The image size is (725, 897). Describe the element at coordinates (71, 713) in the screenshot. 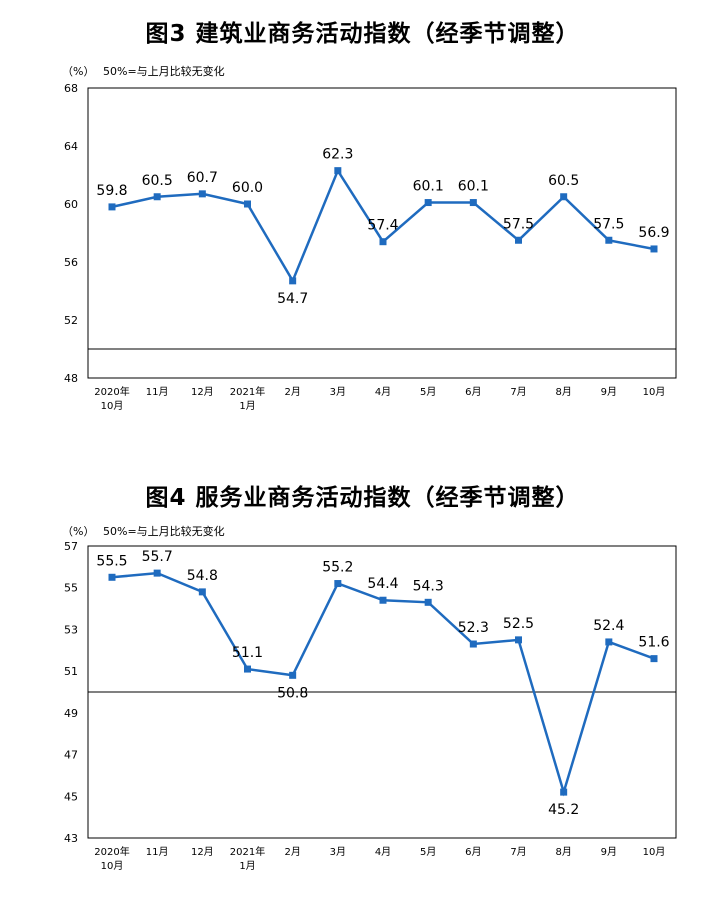

I see `chart2-y-tick: 49` at that location.